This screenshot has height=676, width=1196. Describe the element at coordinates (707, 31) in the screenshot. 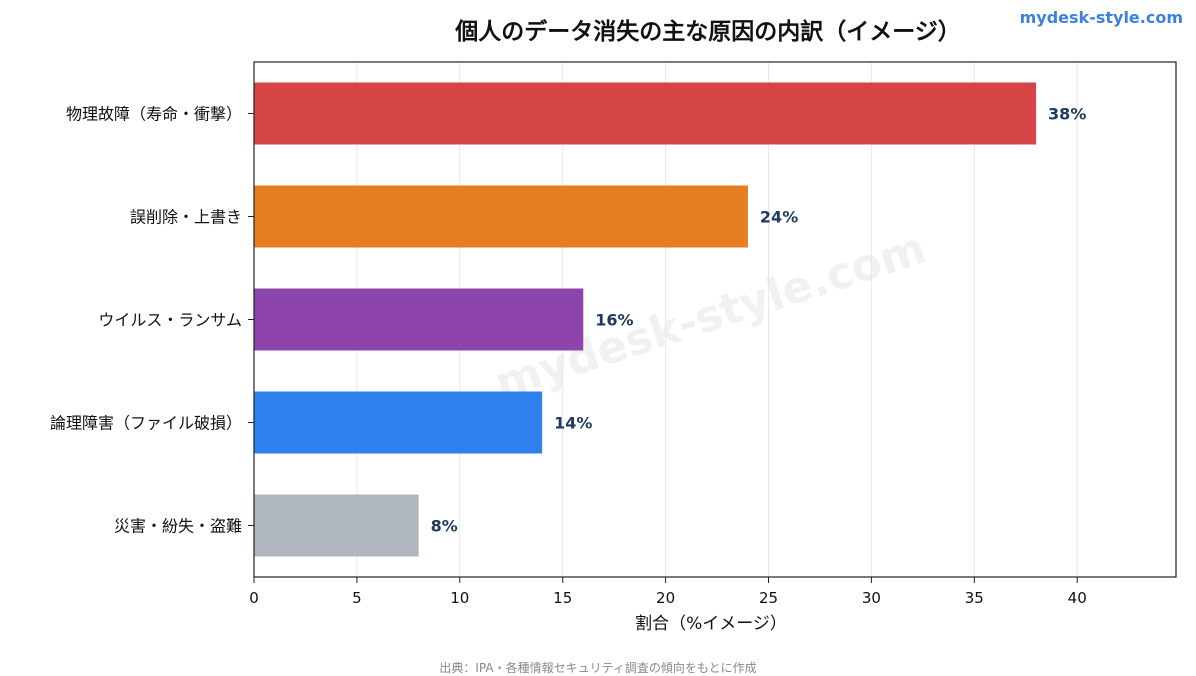

I see `chart-title: 個人のデータ消失の主な原因の内訳（イメージ）` at that location.